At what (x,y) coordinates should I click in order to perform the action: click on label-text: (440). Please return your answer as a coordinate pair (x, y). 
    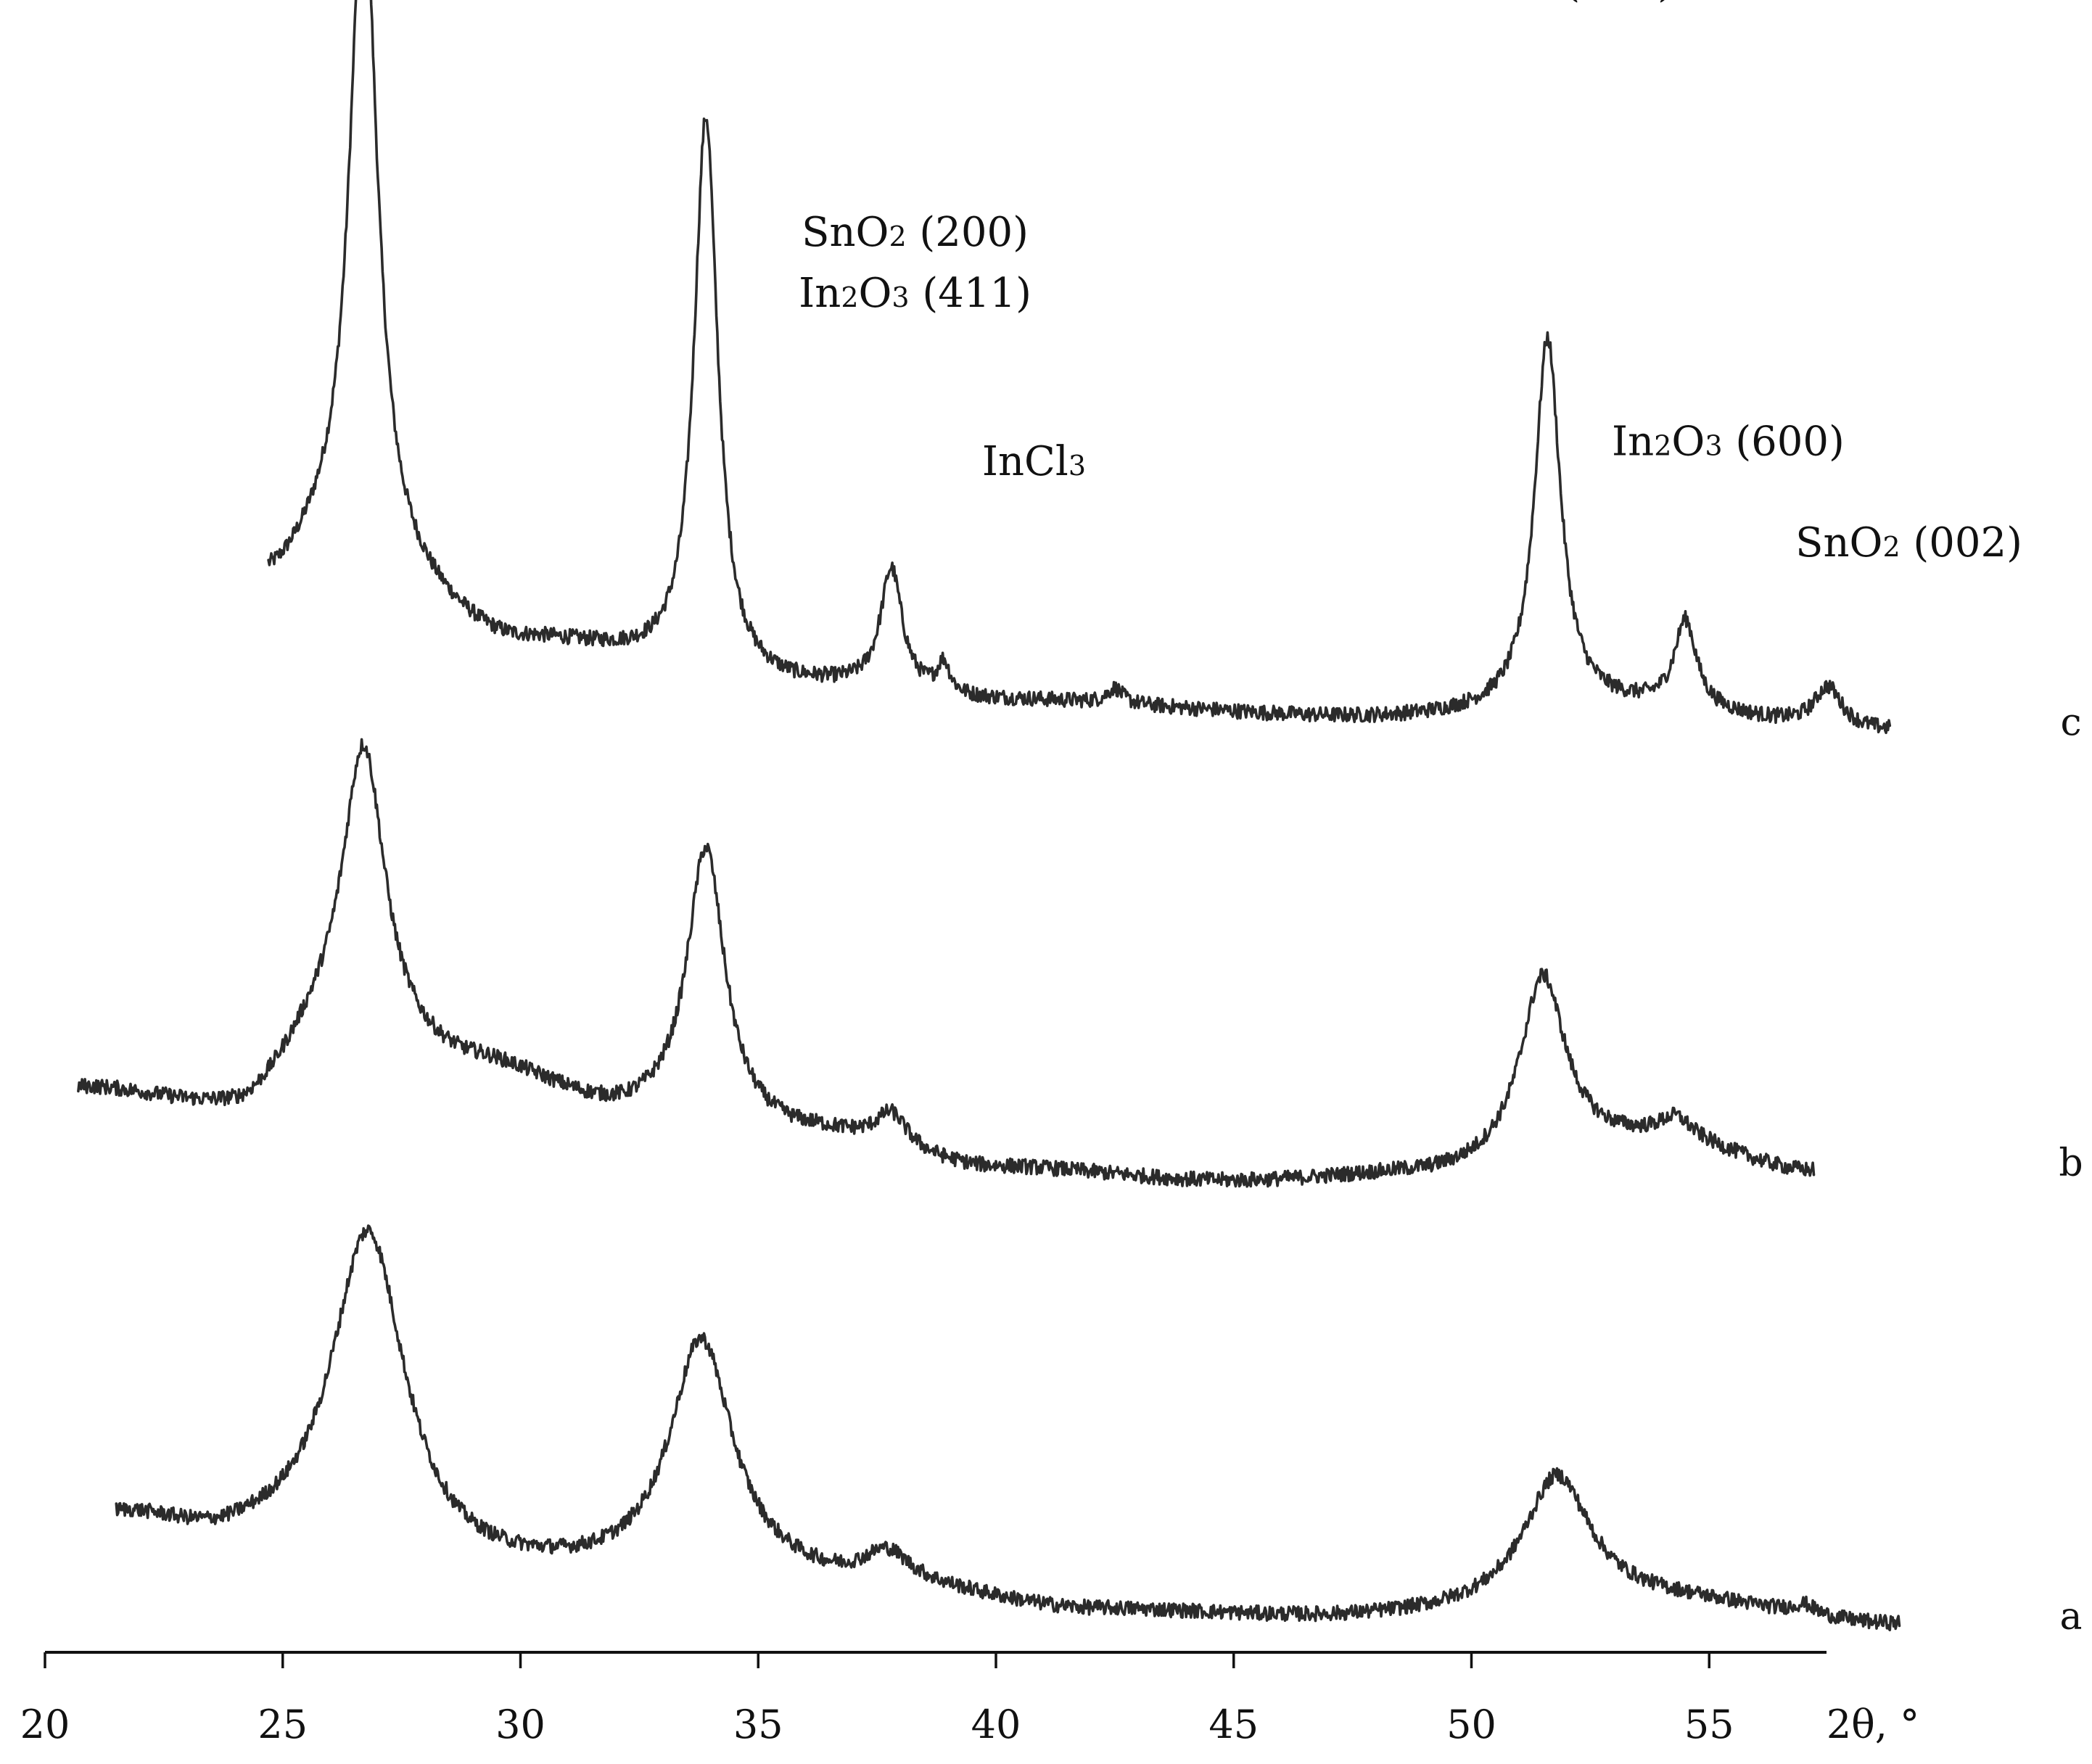
    Looking at the image, I should click on (1612, 4).